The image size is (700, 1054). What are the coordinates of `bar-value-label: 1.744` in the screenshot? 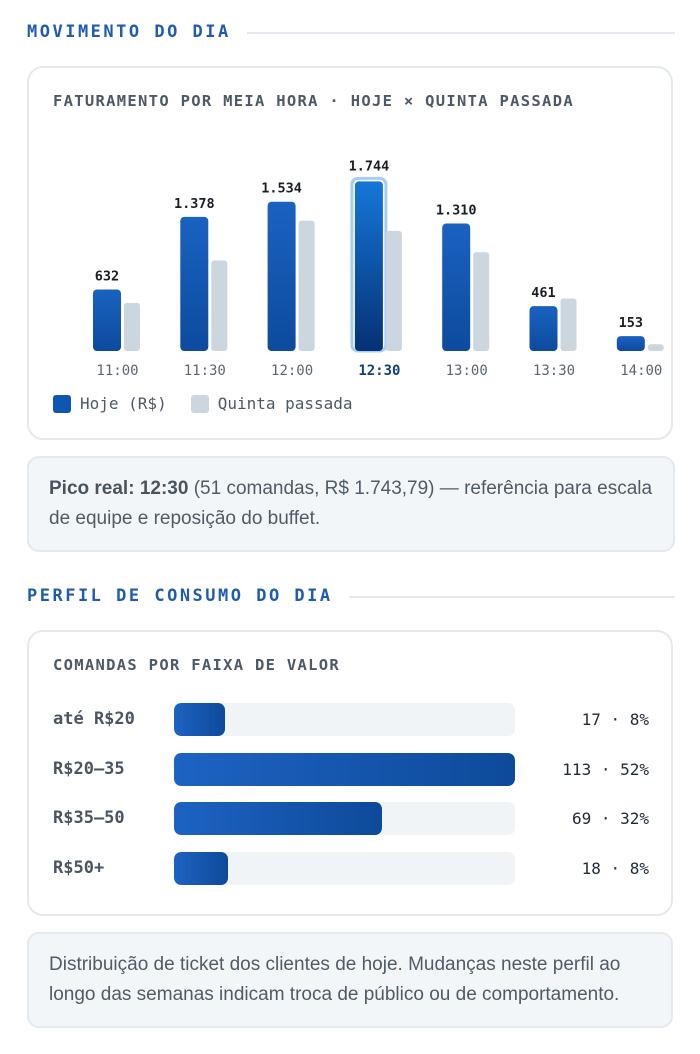 It's located at (369, 166).